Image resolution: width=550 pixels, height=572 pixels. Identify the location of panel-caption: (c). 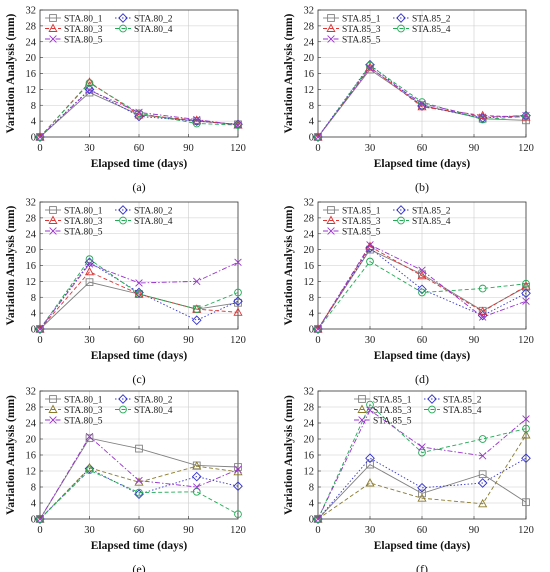
(138, 379).